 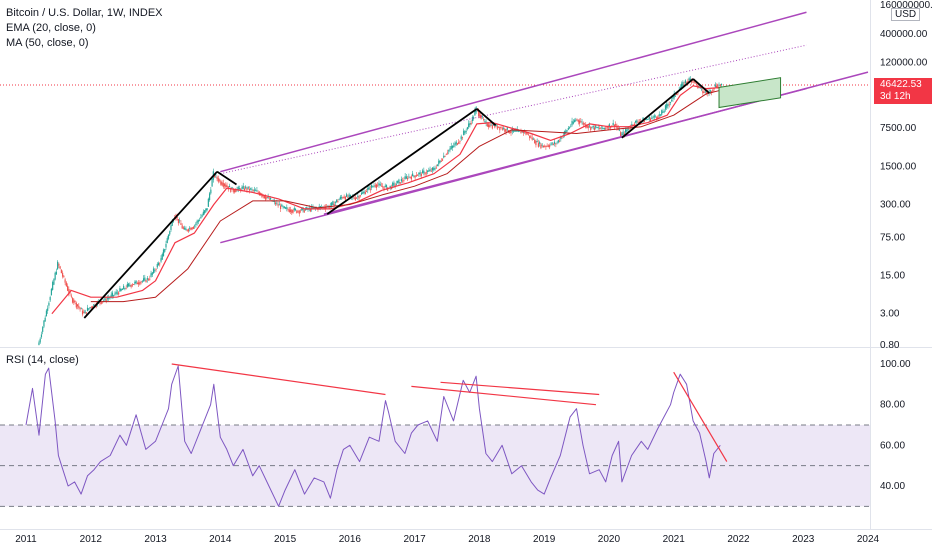 I want to click on ma-legend: MA (50, close, 0), so click(x=47, y=43).